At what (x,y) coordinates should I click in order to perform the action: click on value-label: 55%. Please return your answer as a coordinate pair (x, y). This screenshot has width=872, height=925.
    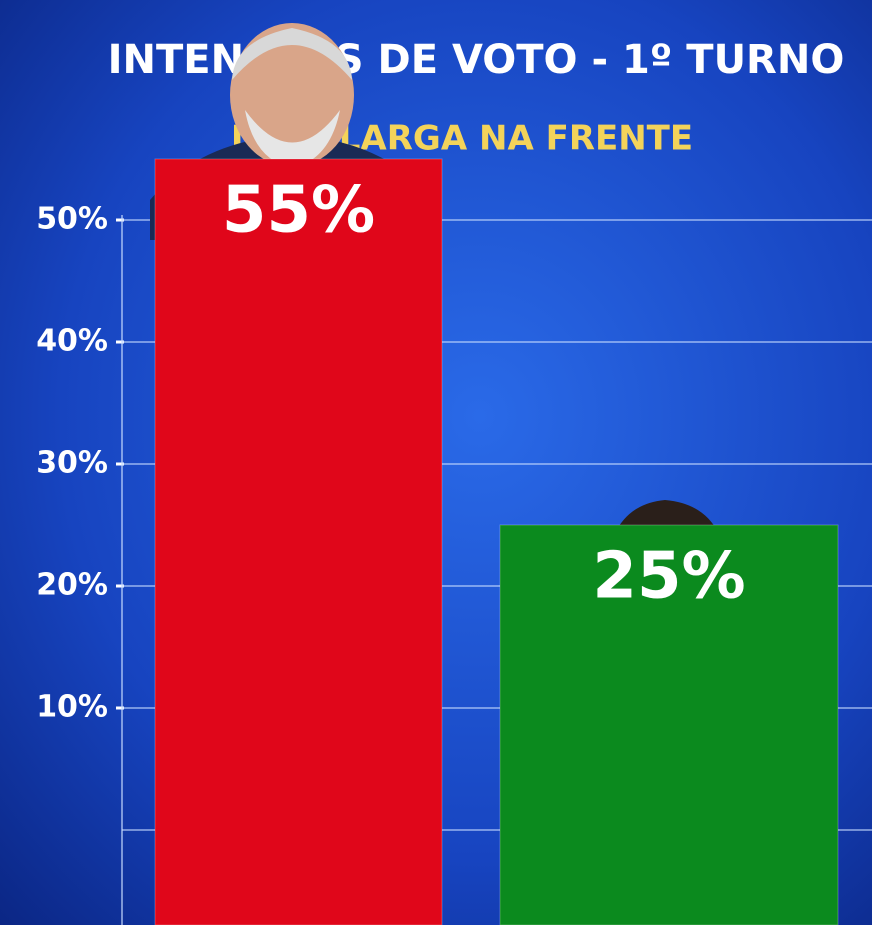
    Looking at the image, I should click on (298, 211).